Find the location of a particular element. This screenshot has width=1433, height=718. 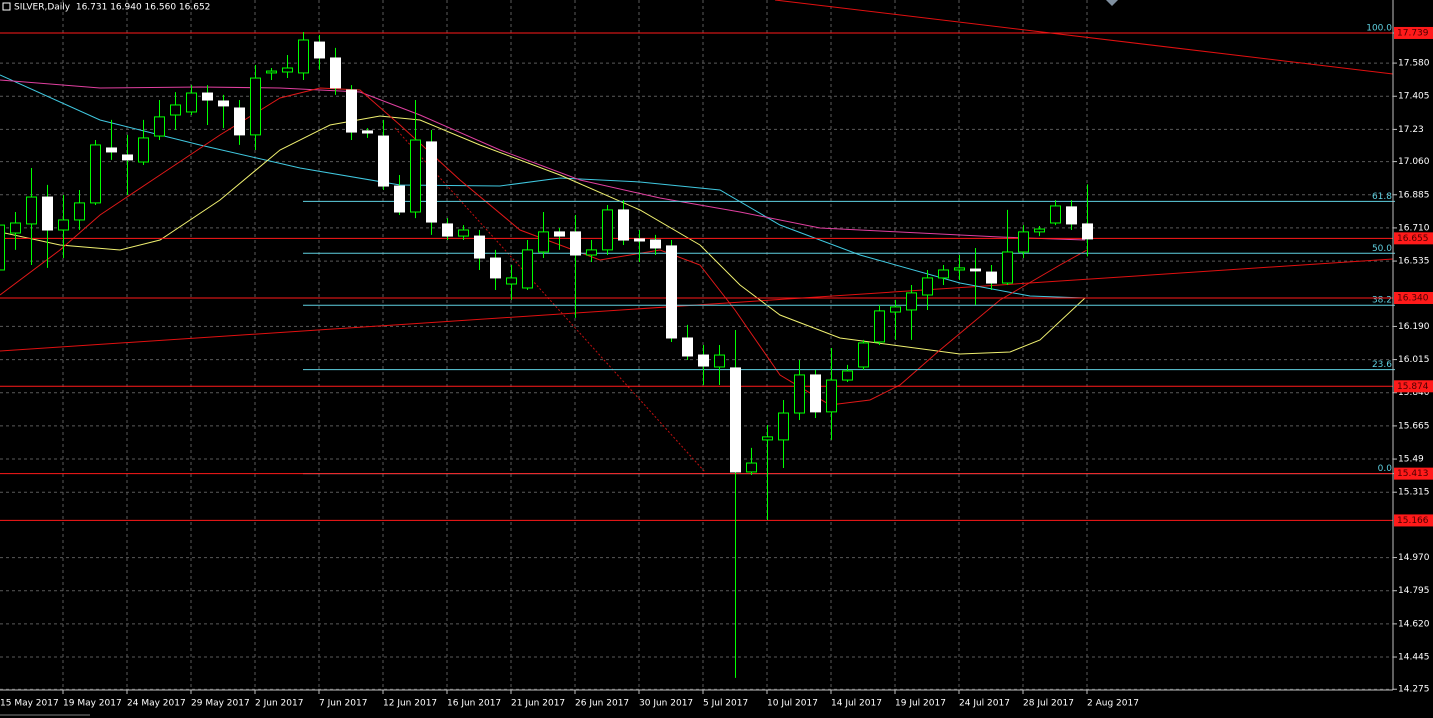

price-level-label: 15.874 is located at coordinates (1413, 387).